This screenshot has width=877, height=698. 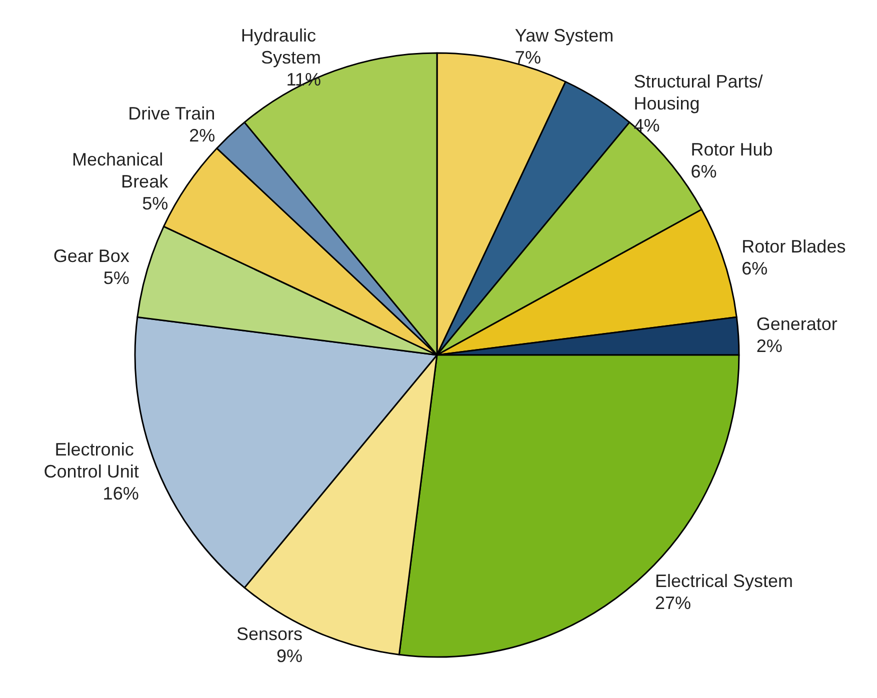 I want to click on slice-label: Gear Box, so click(x=91, y=256).